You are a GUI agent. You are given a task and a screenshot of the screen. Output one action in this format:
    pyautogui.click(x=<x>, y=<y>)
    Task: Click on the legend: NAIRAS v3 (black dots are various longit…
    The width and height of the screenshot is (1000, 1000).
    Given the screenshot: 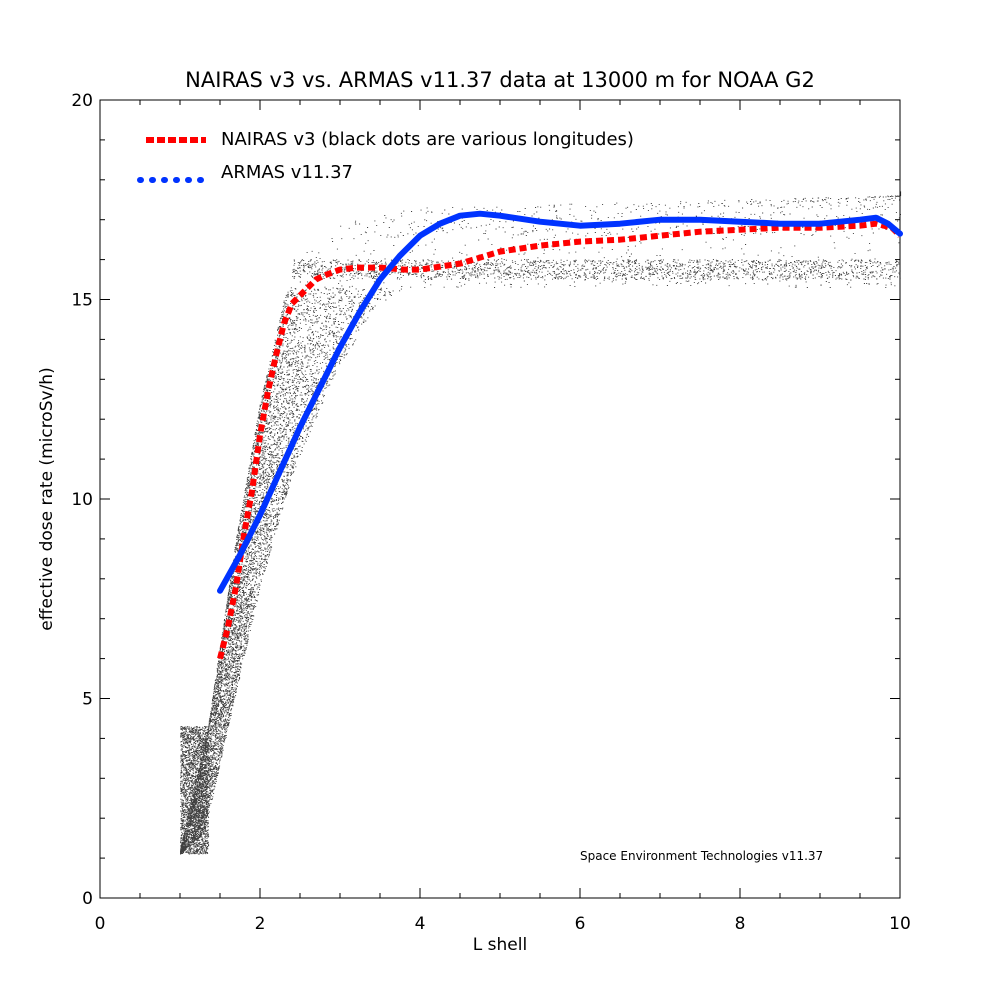 What is the action you would take?
    pyautogui.click(x=385, y=156)
    